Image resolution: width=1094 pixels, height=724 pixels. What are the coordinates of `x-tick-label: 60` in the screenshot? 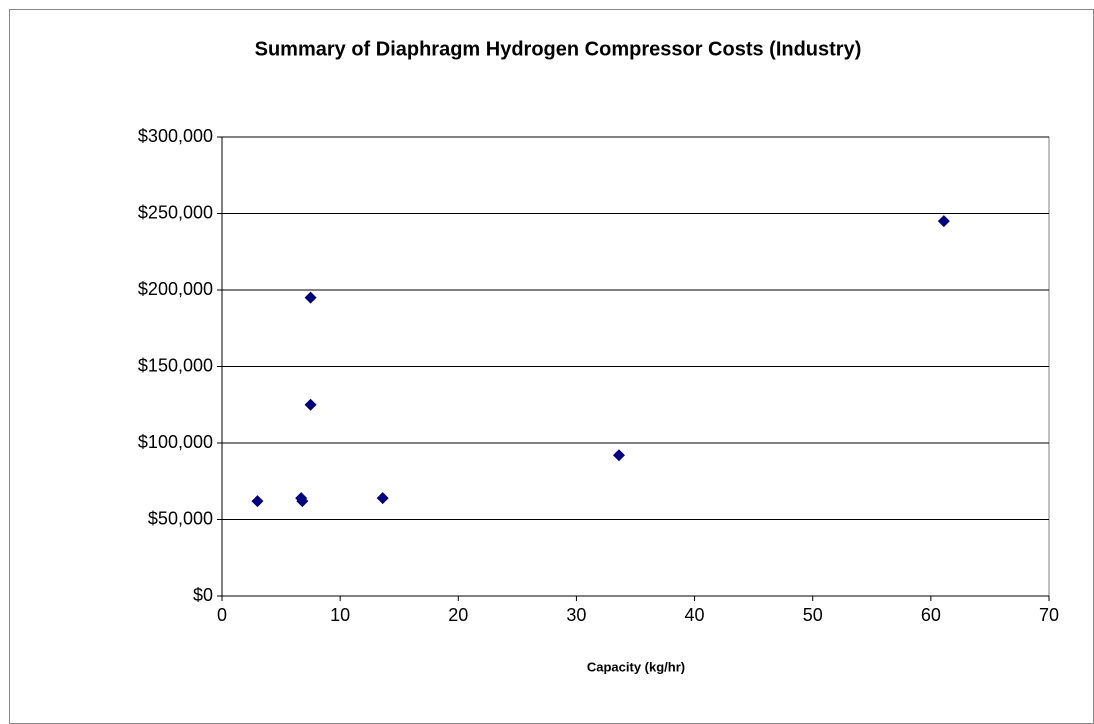 It's located at (931, 615).